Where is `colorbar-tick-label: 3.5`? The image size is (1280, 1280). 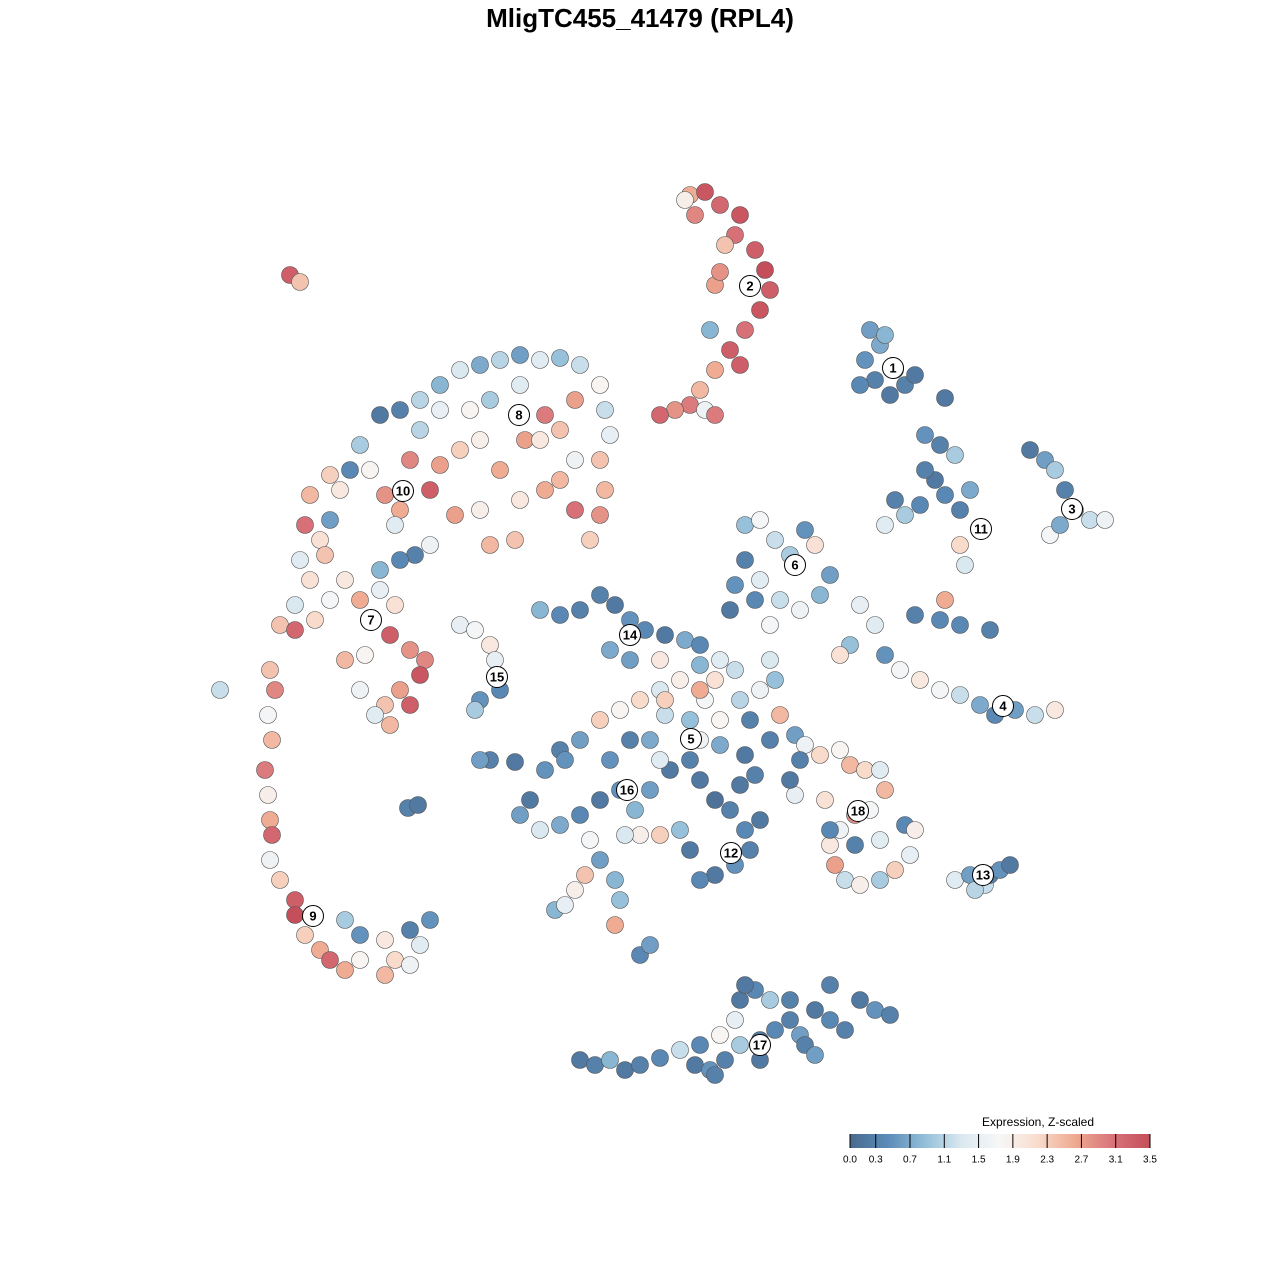 colorbar-tick-label: 3.5 is located at coordinates (1150, 1160).